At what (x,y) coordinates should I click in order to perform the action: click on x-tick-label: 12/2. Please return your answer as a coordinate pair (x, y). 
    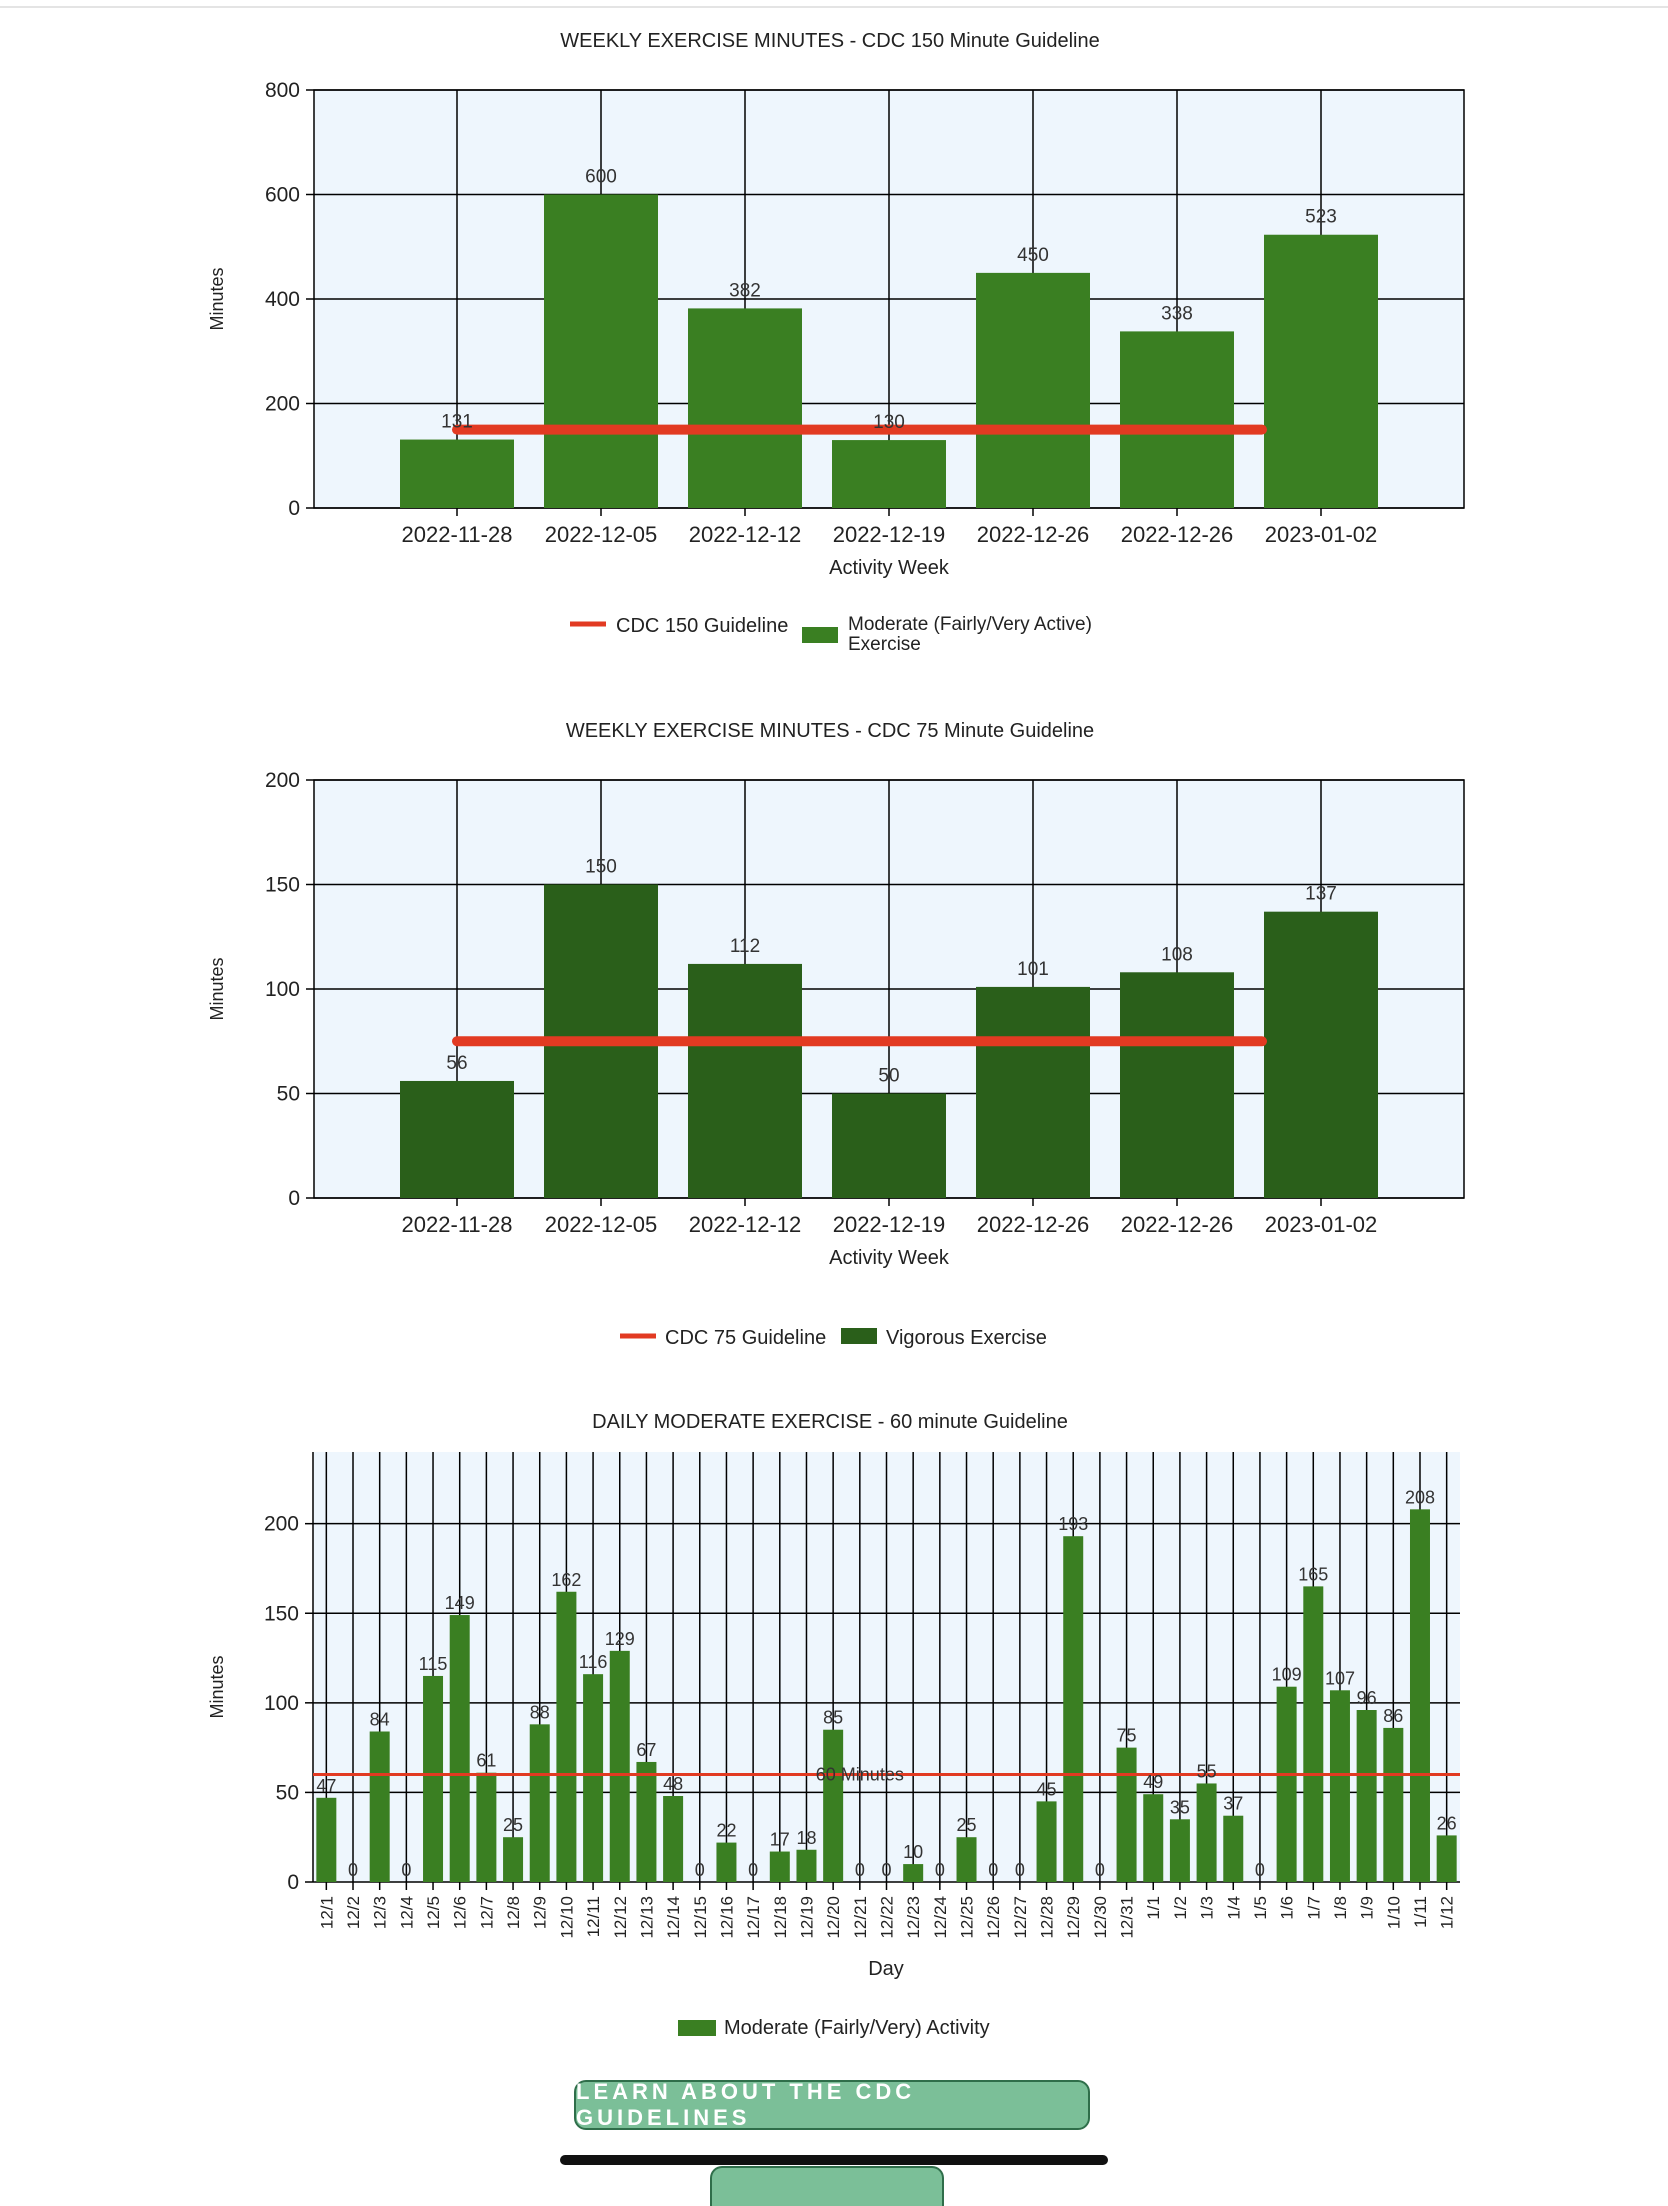
    Looking at the image, I should click on (353, 1912).